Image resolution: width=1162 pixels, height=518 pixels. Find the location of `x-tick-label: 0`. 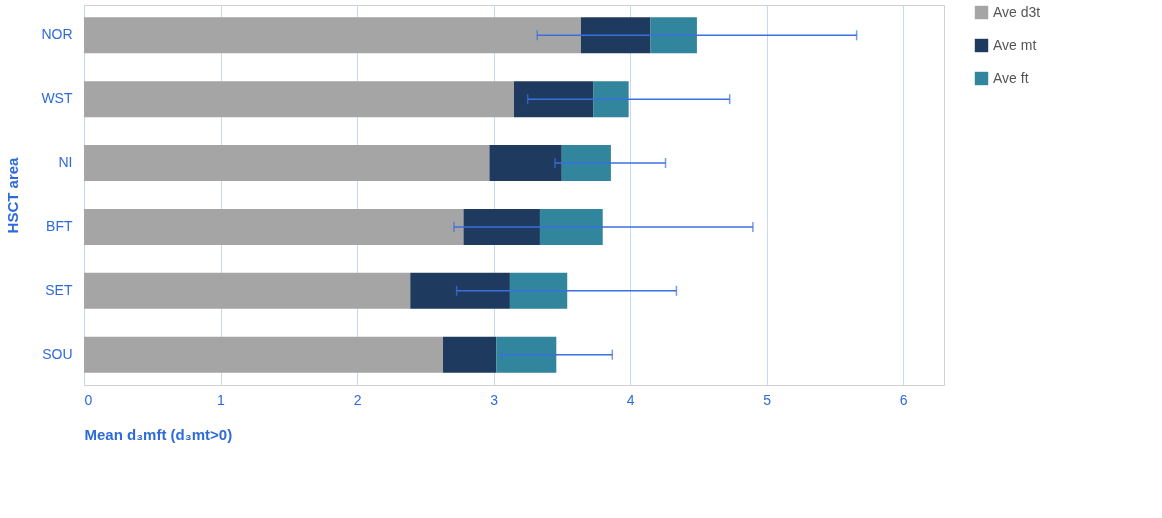

x-tick-label: 0 is located at coordinates (88, 399).